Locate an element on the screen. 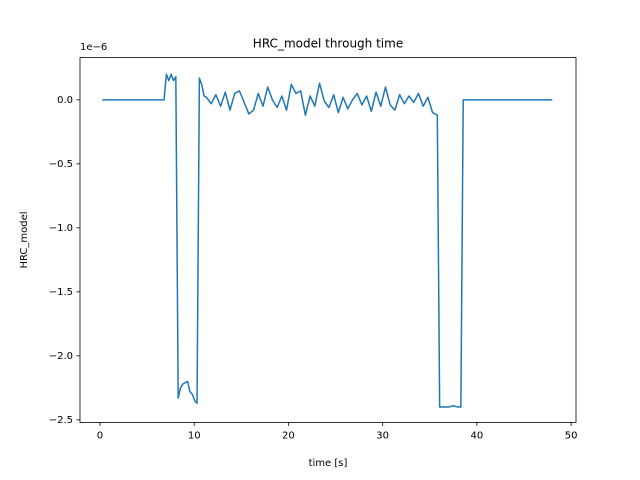 The image size is (640, 480). y-tick-label: −1.5 is located at coordinates (61, 292).